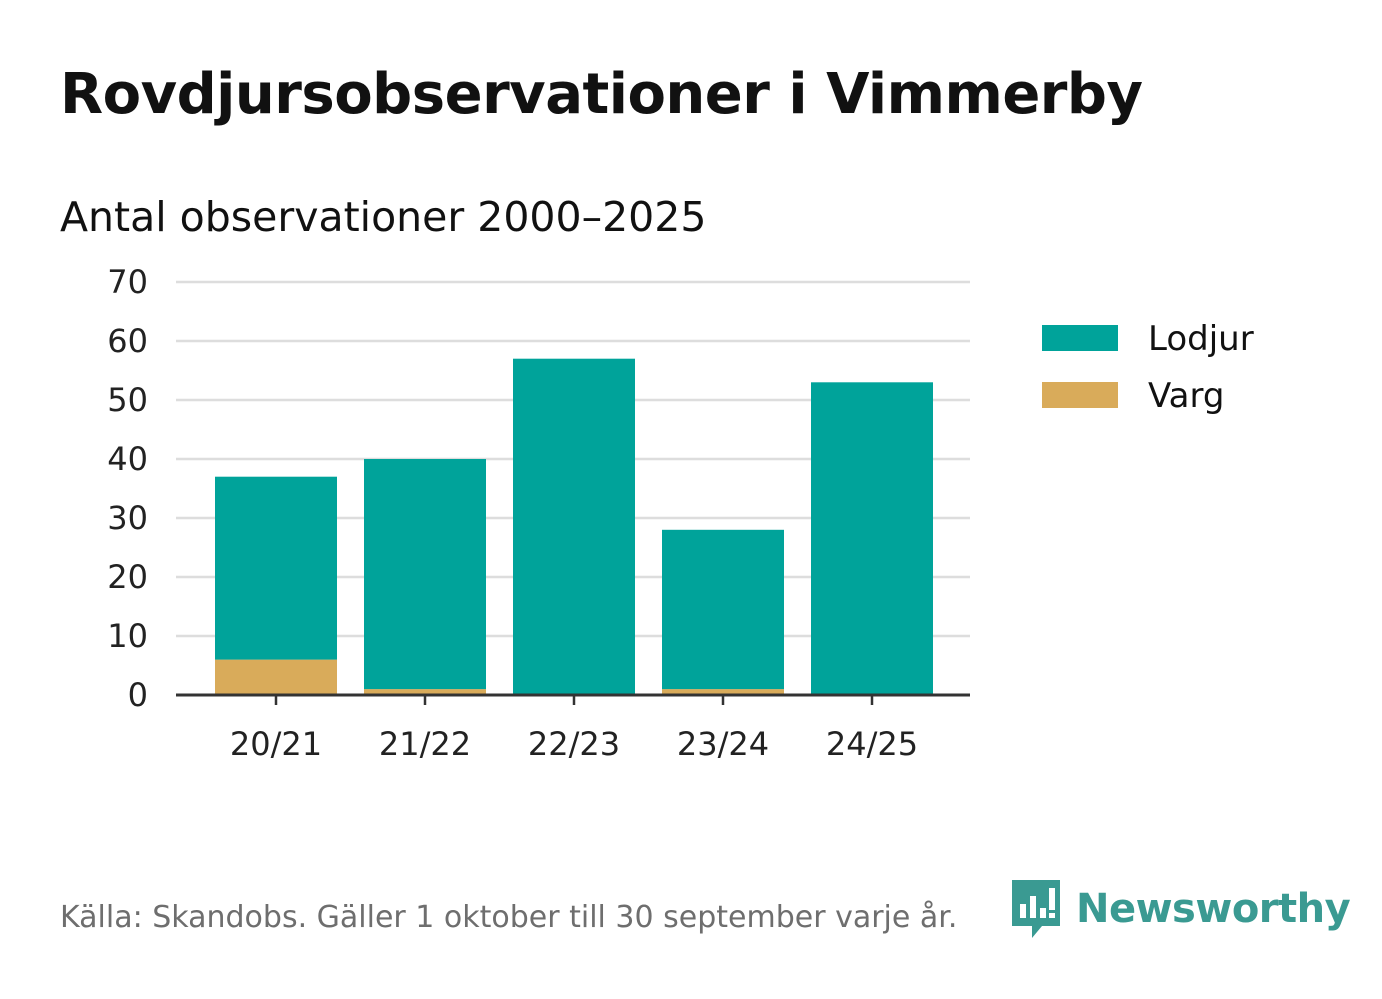 This screenshot has width=1382, height=999. Describe the element at coordinates (1213, 909) in the screenshot. I see `brand-name: Newsworthy` at that location.